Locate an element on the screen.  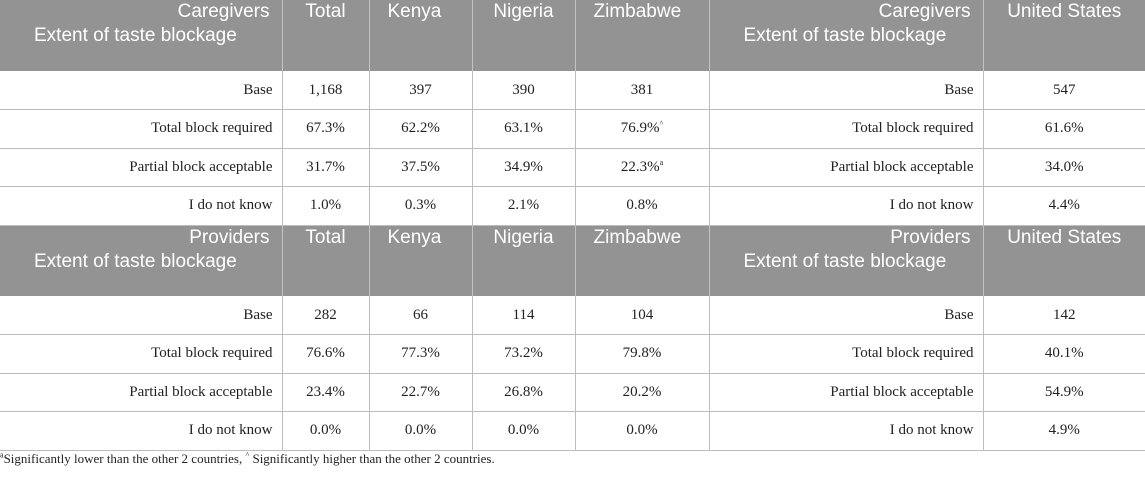
cell-kenya-value: 397 is located at coordinates (420, 89).